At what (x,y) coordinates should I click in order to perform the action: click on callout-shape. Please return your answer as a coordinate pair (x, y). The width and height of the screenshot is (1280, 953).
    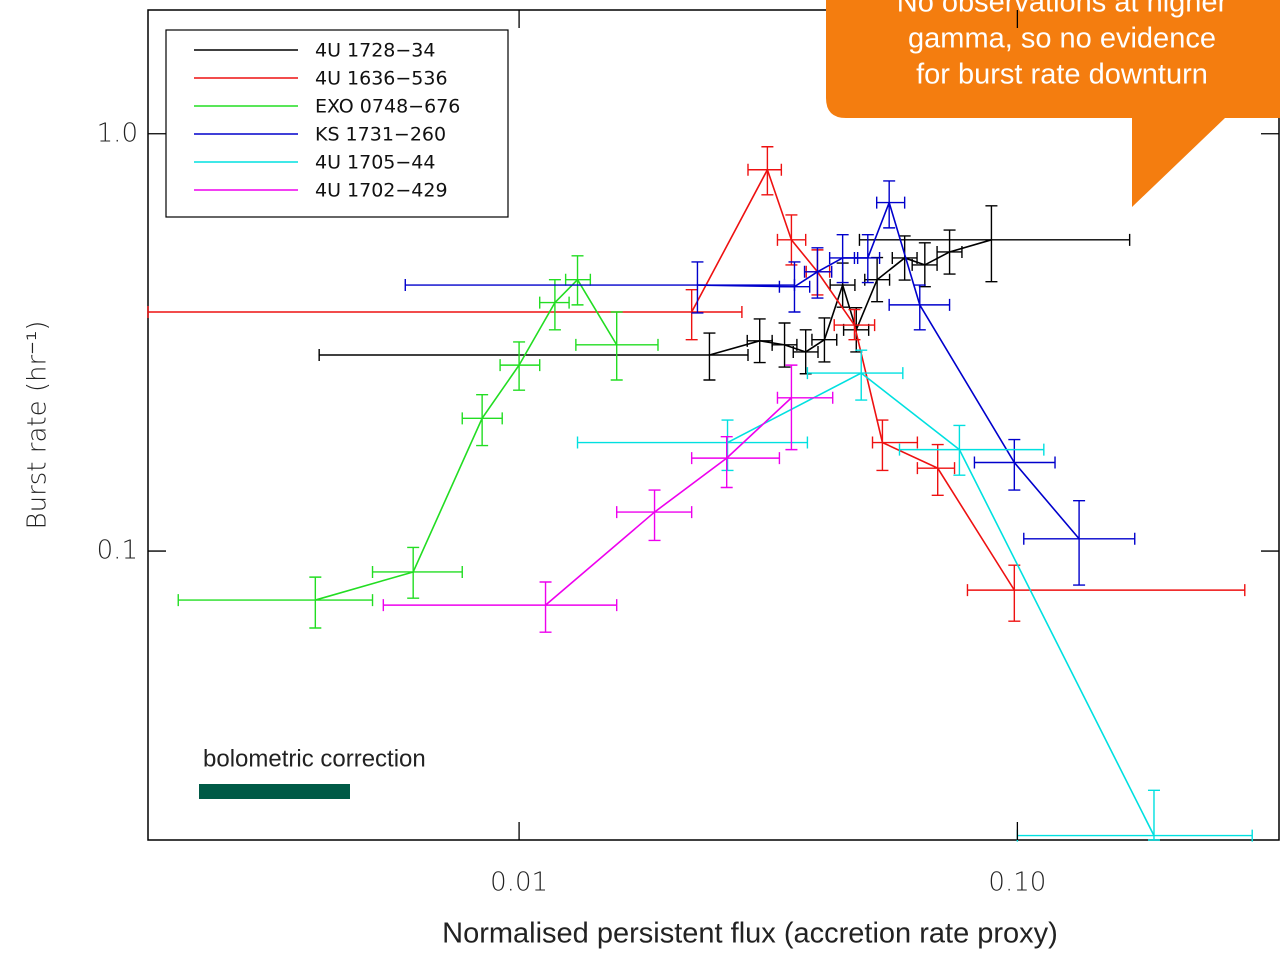
    Looking at the image, I should click on (1053, 103).